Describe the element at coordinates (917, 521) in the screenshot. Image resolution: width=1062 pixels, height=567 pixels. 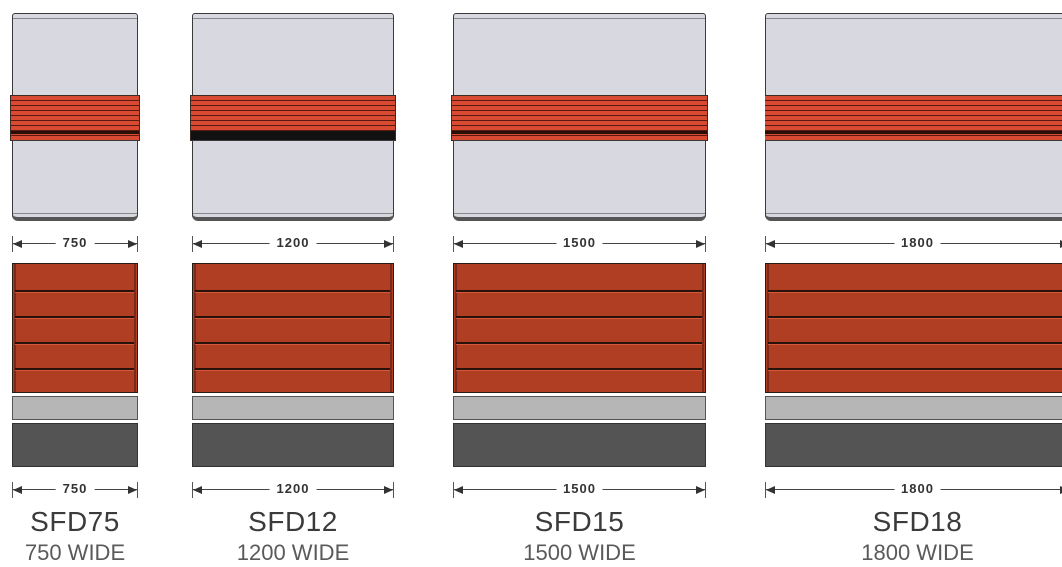
I see `model-name: SFD18` at that location.